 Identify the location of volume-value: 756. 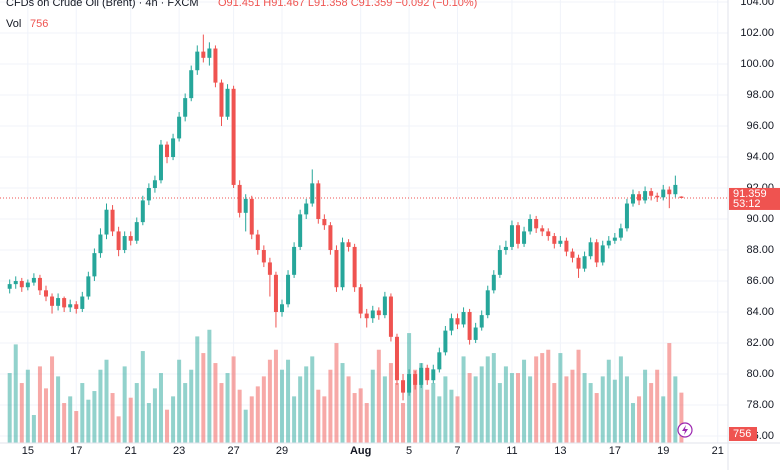
(39, 24).